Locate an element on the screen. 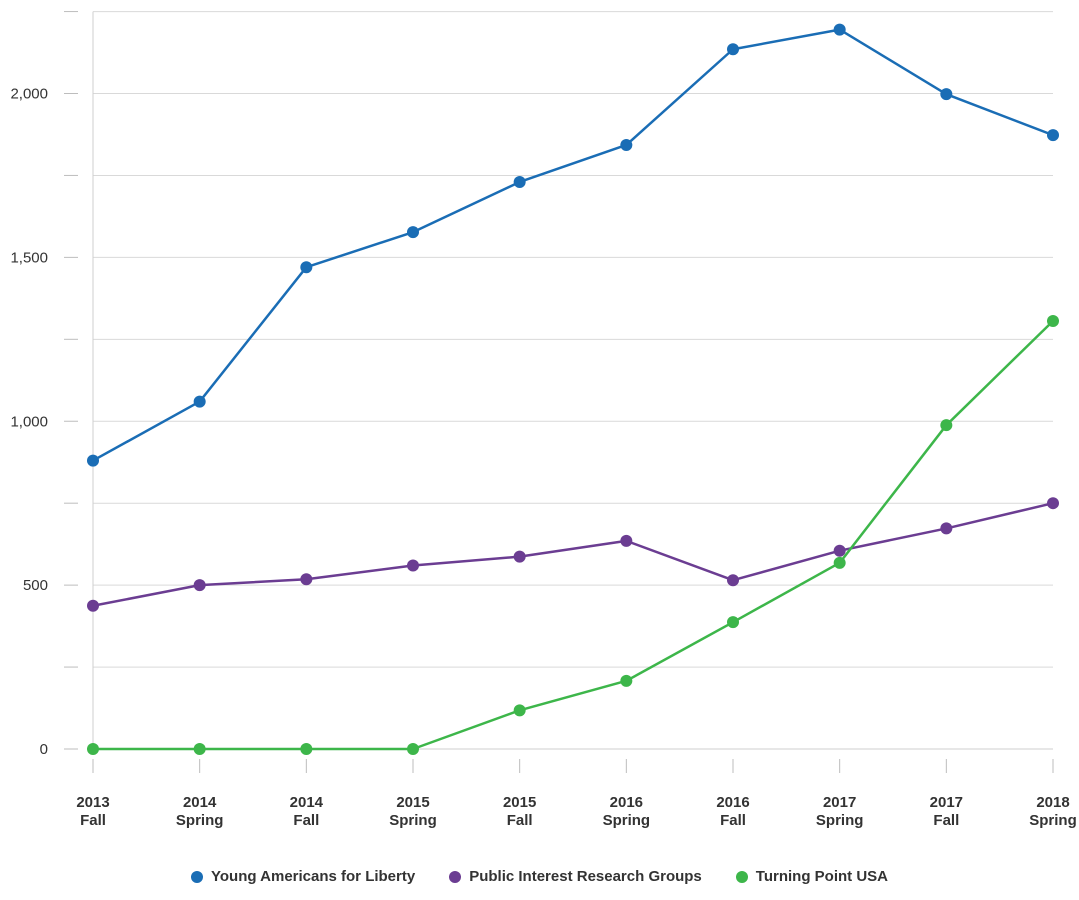  legend-item-yal: Young Americans for Liberty is located at coordinates (303, 876).